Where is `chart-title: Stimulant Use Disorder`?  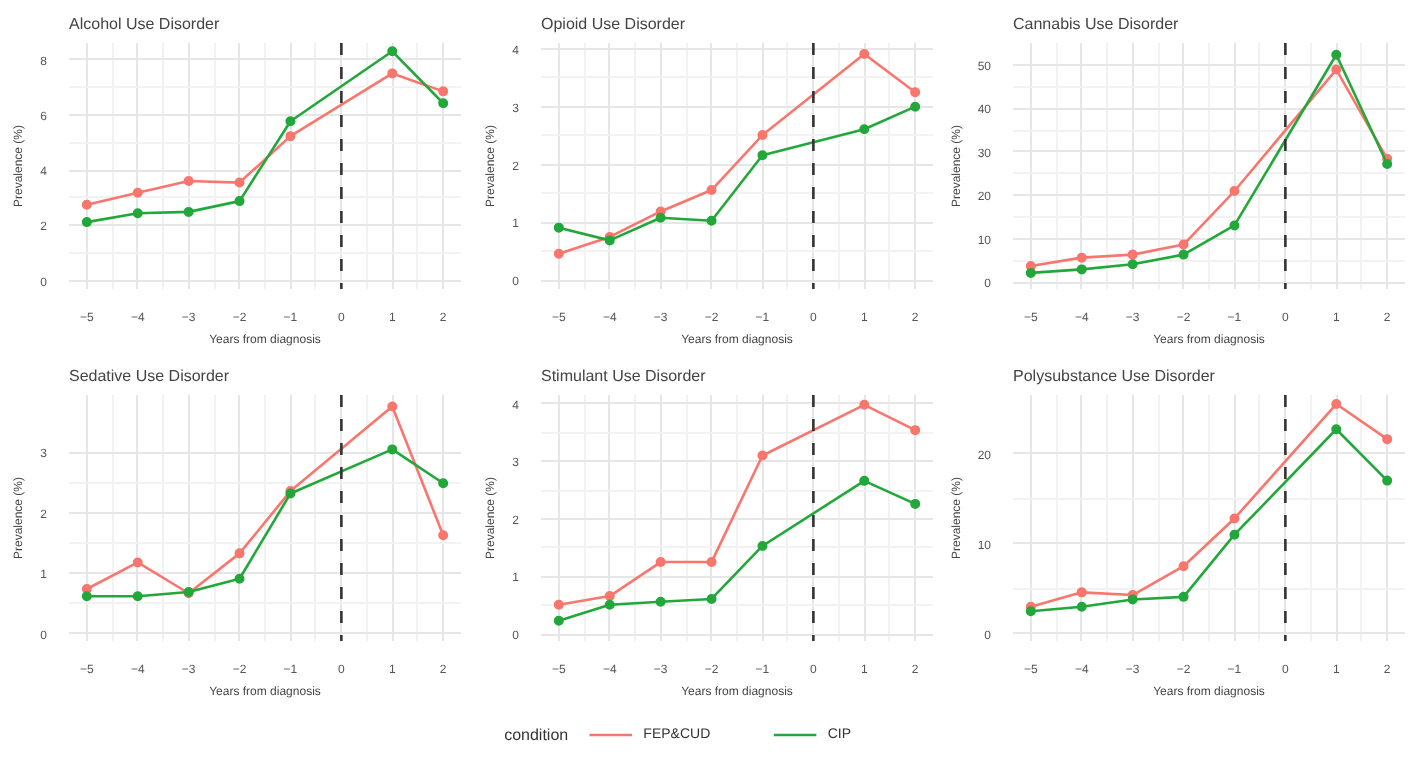
chart-title: Stimulant Use Disorder is located at coordinates (624, 376).